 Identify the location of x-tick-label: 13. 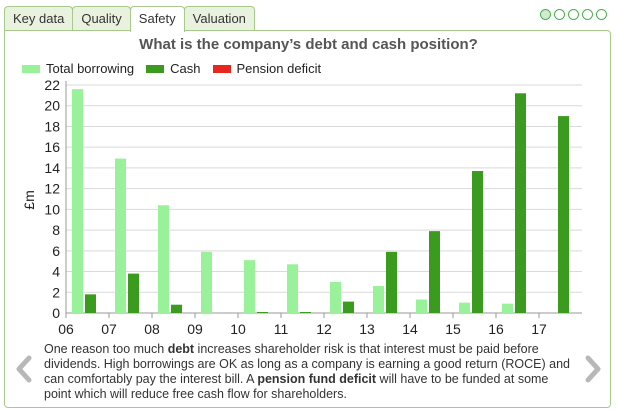
(367, 329).